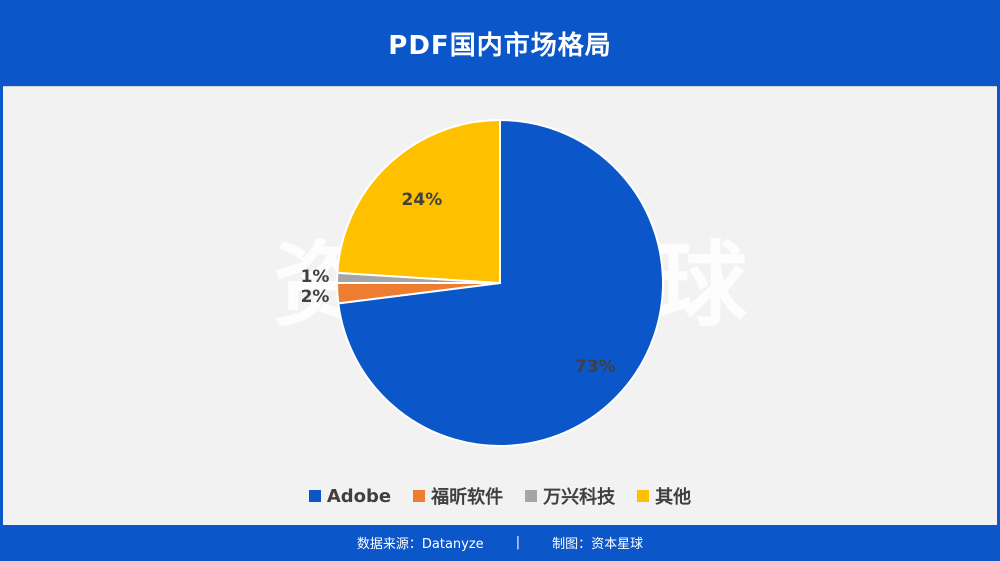 This screenshot has height=561, width=1000. Describe the element at coordinates (359, 496) in the screenshot. I see `legend-label-1: Adobe` at that location.